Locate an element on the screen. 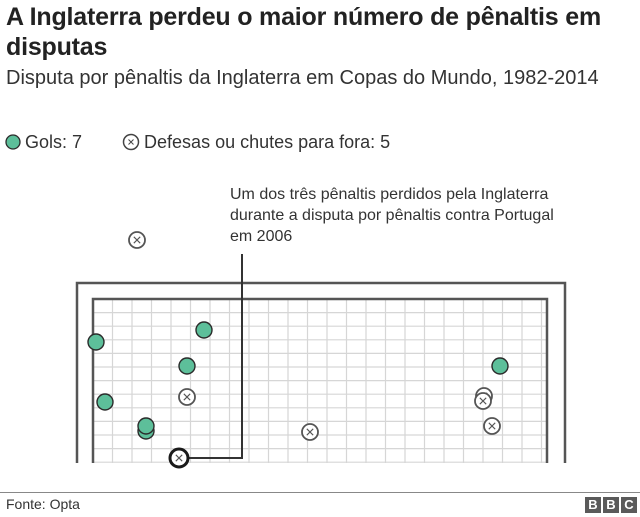 The image size is (640, 517). source-text: Fonte: Opta is located at coordinates (43, 504).